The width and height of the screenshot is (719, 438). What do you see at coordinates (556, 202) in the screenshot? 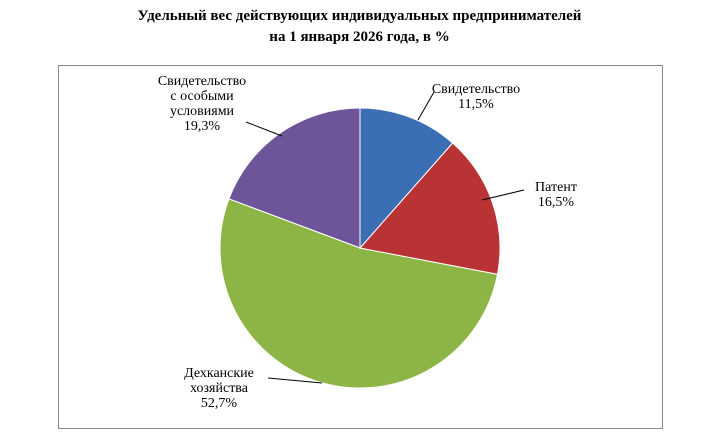
I see `label-value: 16,5%` at bounding box center [556, 202].